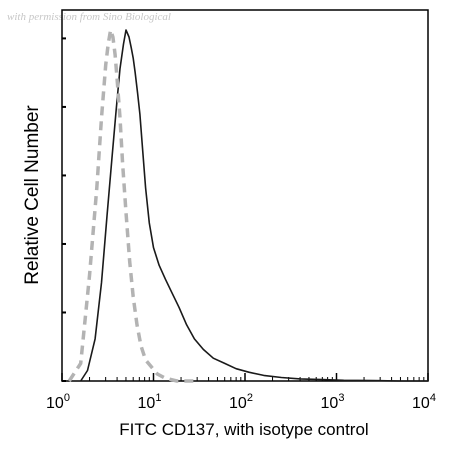 Image resolution: width=450 pixels, height=470 pixels. Describe the element at coordinates (333, 402) in the screenshot. I see `x-tick-label: 10³` at that location.